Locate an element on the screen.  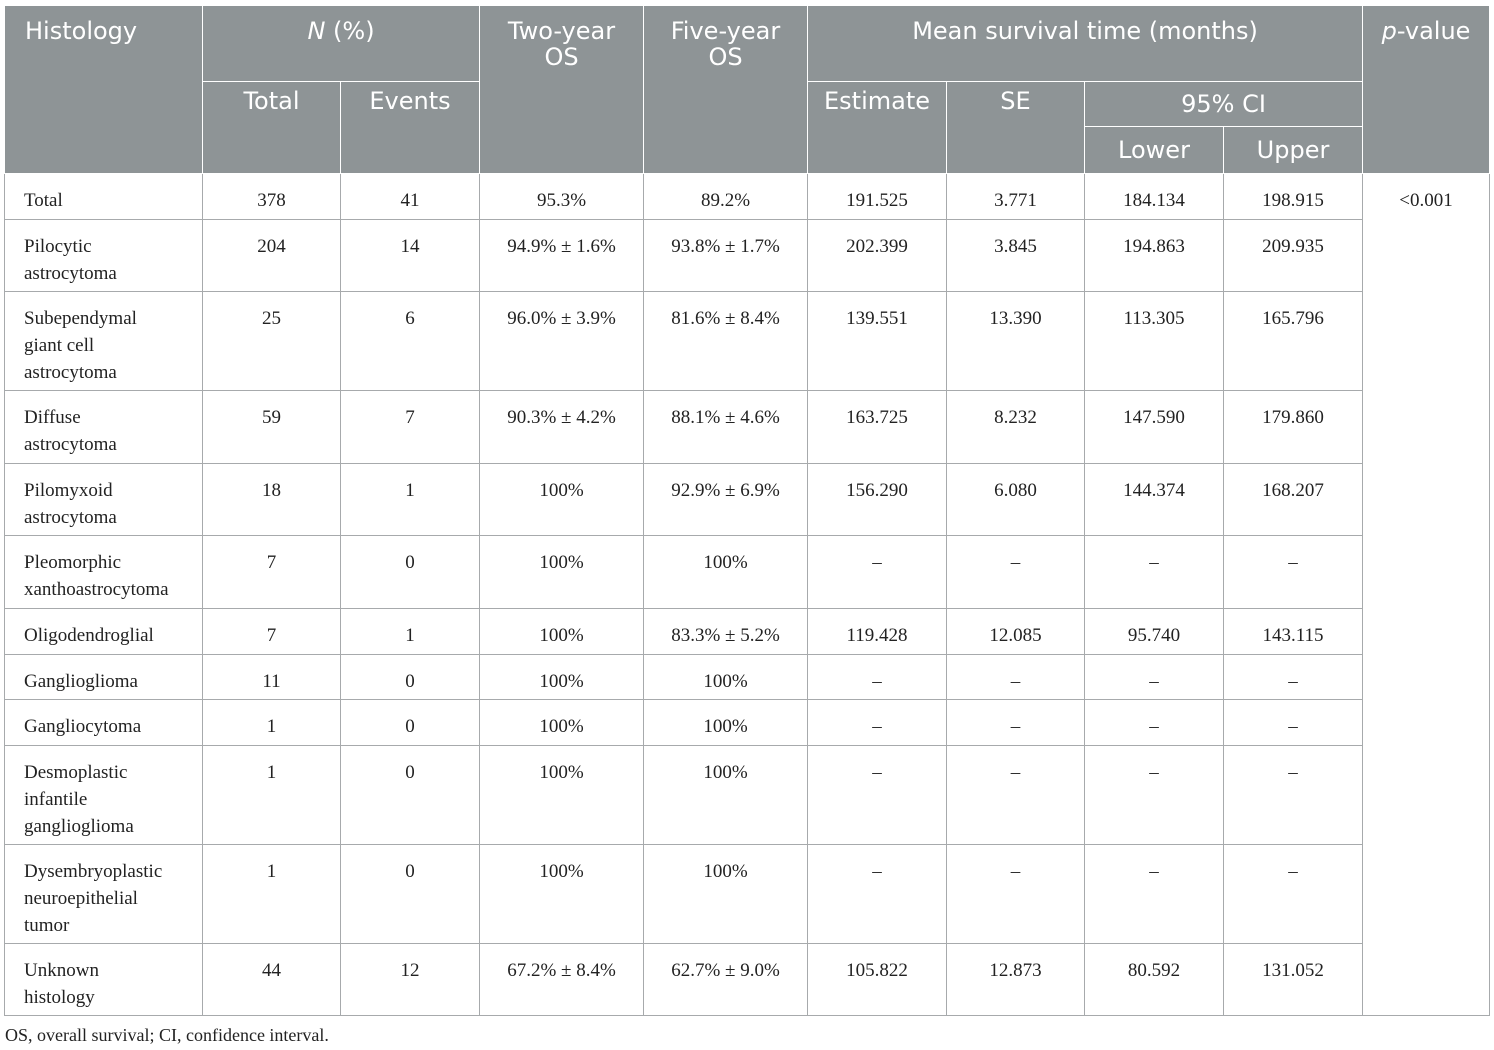
cell-p-value: <0.001 is located at coordinates (1426, 594).